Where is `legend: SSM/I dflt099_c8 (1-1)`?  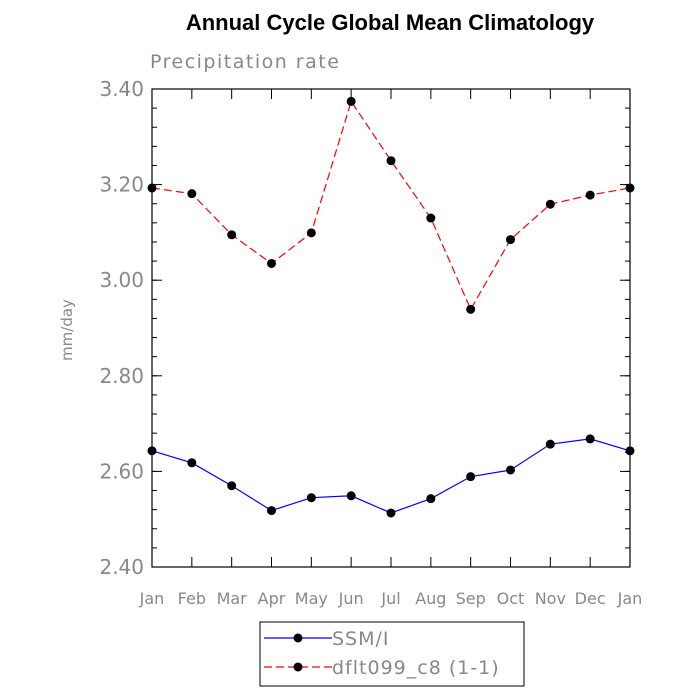
legend: SSM/I dflt099_c8 (1-1) is located at coordinates (392, 654).